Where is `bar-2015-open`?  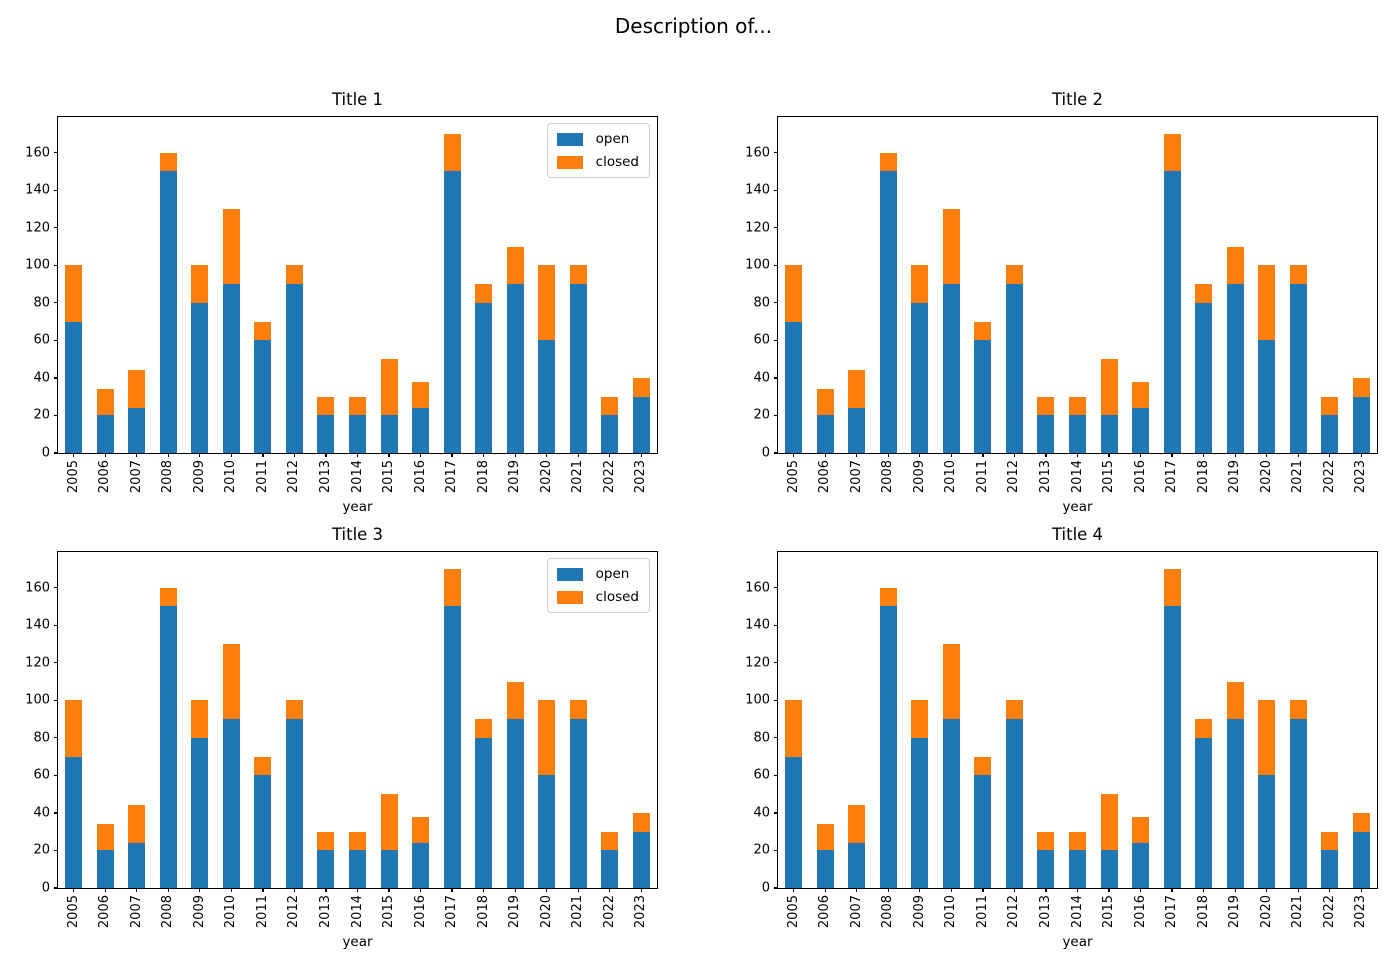 bar-2015-open is located at coordinates (1109, 434).